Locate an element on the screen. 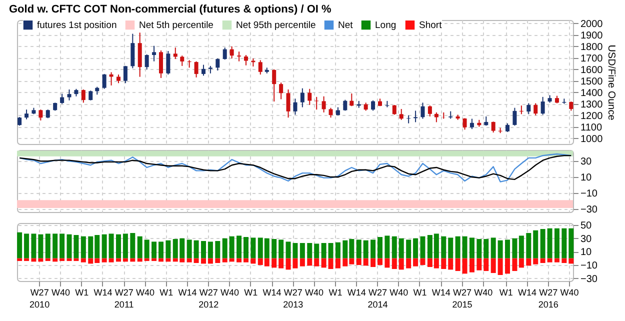  y-tick-label: 1700 is located at coordinates (592, 58).